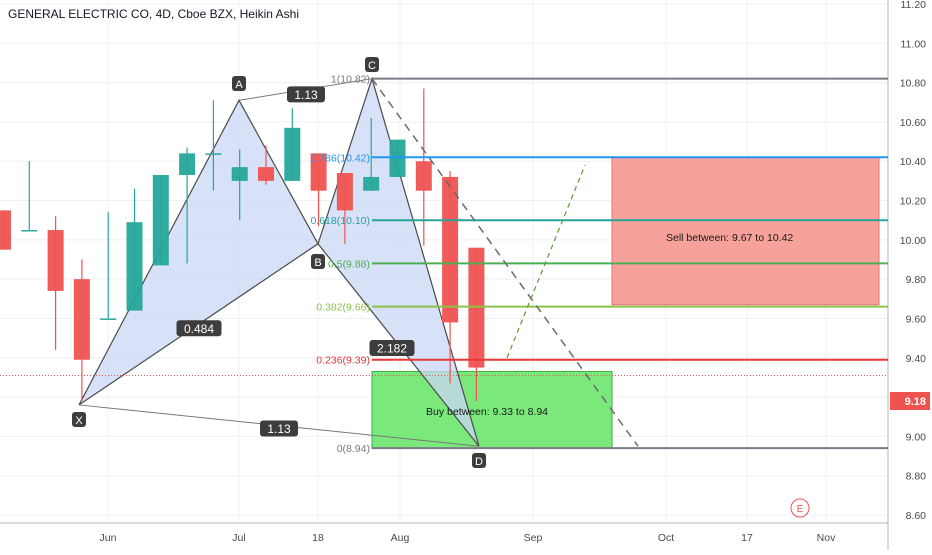 The height and width of the screenshot is (555, 932). What do you see at coordinates (916, 437) in the screenshot?
I see `y-tick-label: 9.00` at bounding box center [916, 437].